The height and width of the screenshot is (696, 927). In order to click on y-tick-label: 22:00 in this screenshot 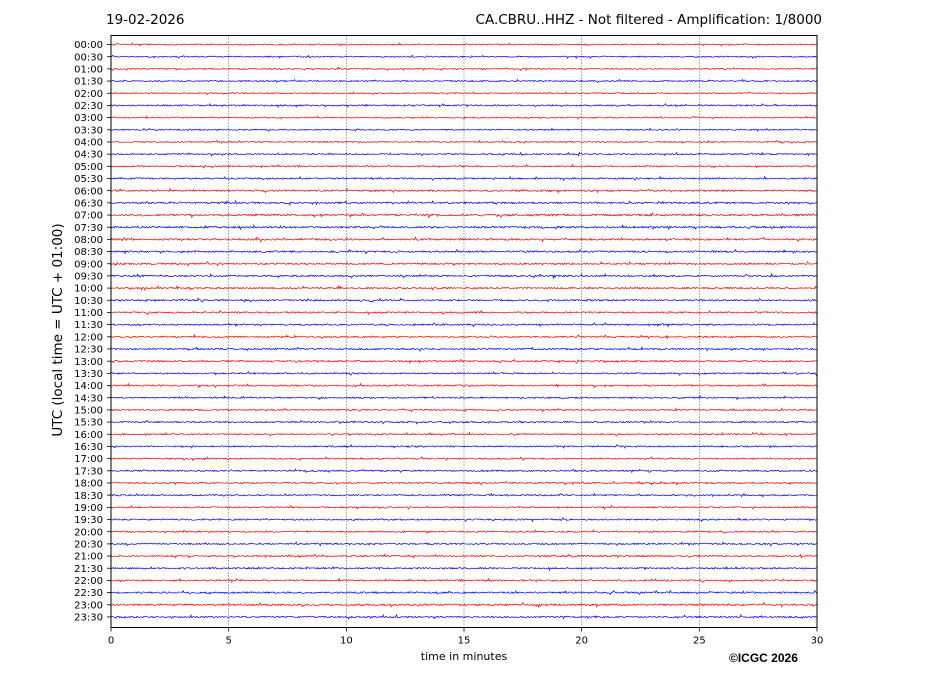, I will do `click(88, 581)`.